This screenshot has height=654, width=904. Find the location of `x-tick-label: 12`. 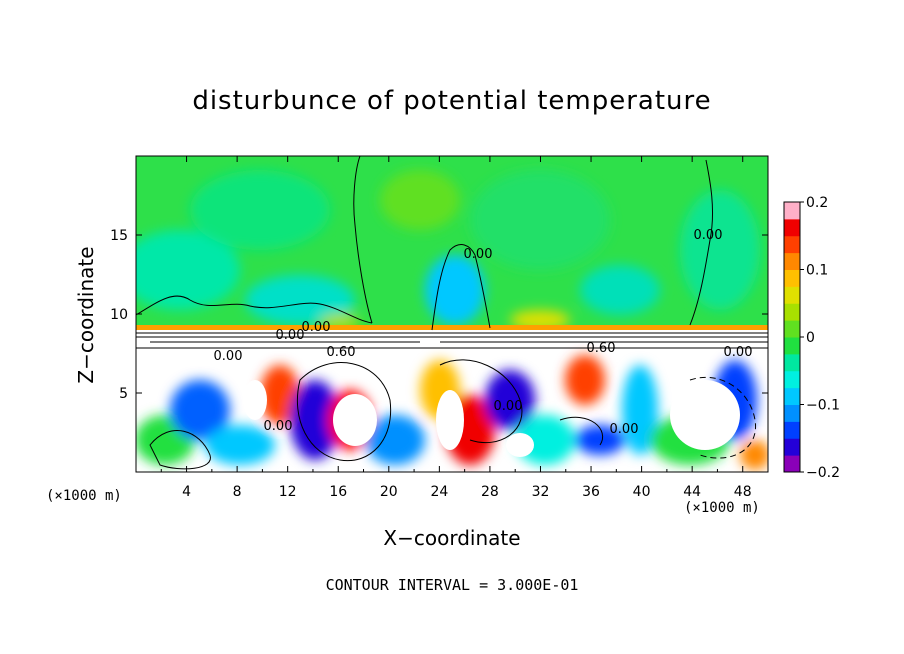

x-tick-label: 12 is located at coordinates (288, 492).